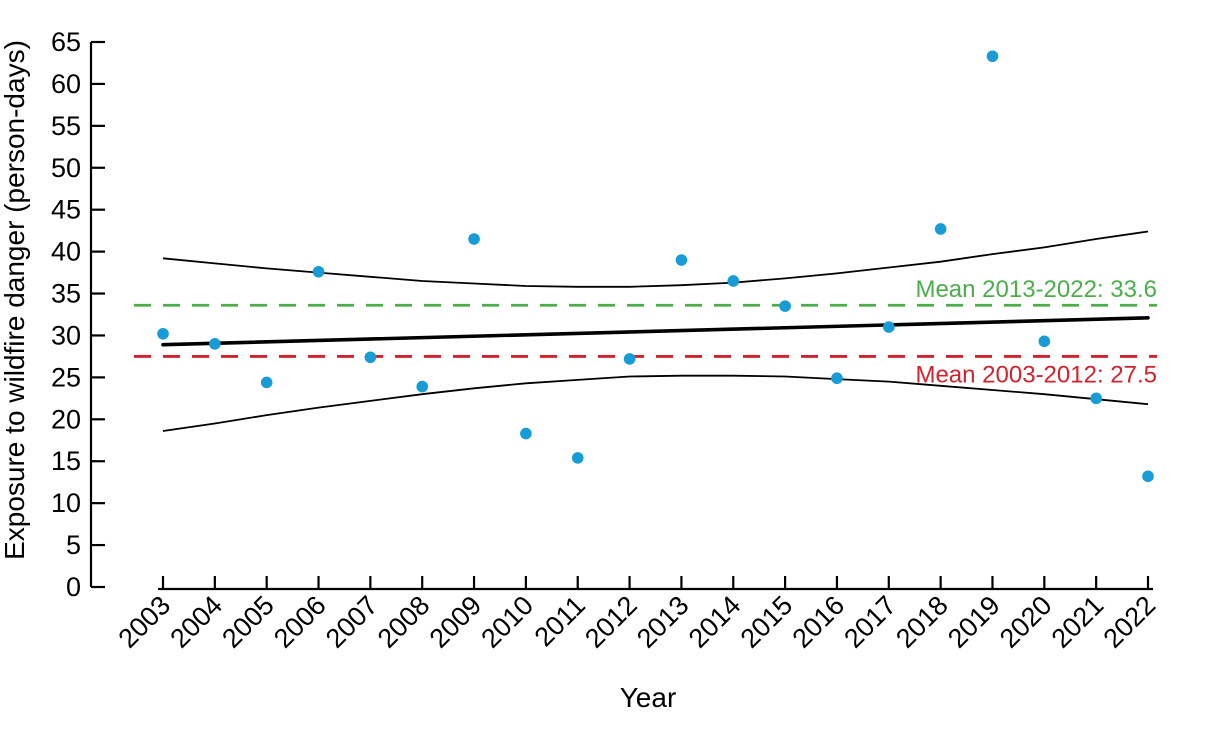 The height and width of the screenshot is (746, 1205). I want to click on data-point-2006, so click(318, 271).